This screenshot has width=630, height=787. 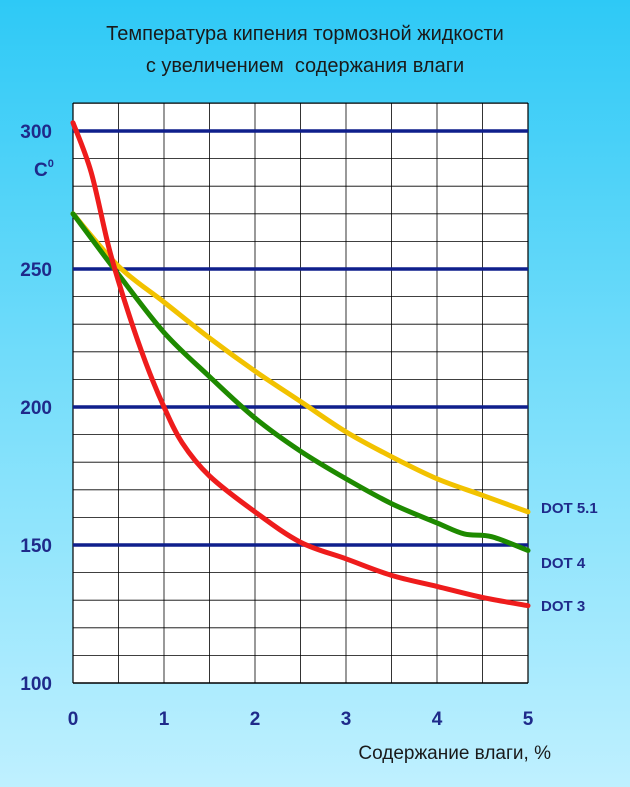 I want to click on series-label-dot-4: DOT 4, so click(x=563, y=563).